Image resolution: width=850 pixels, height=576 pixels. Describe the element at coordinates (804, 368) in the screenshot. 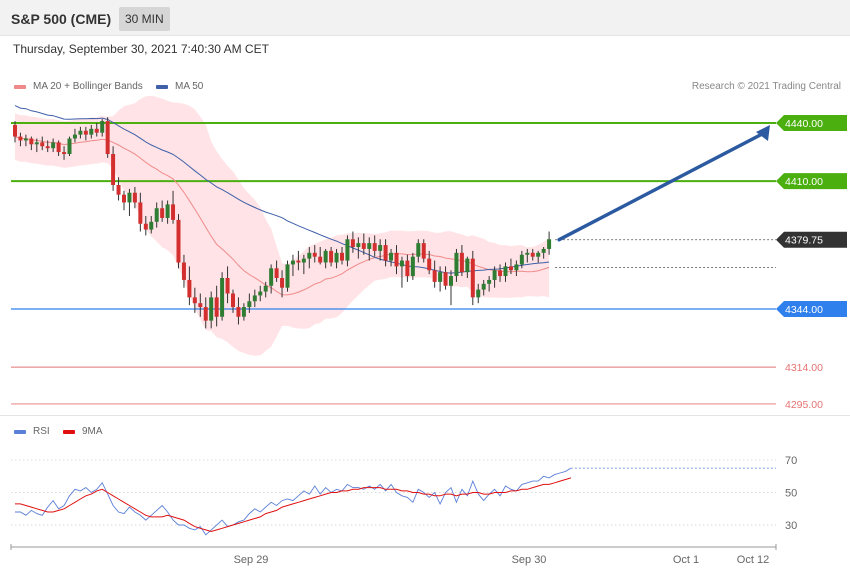

I see `level-label-target: 4314.00` at that location.